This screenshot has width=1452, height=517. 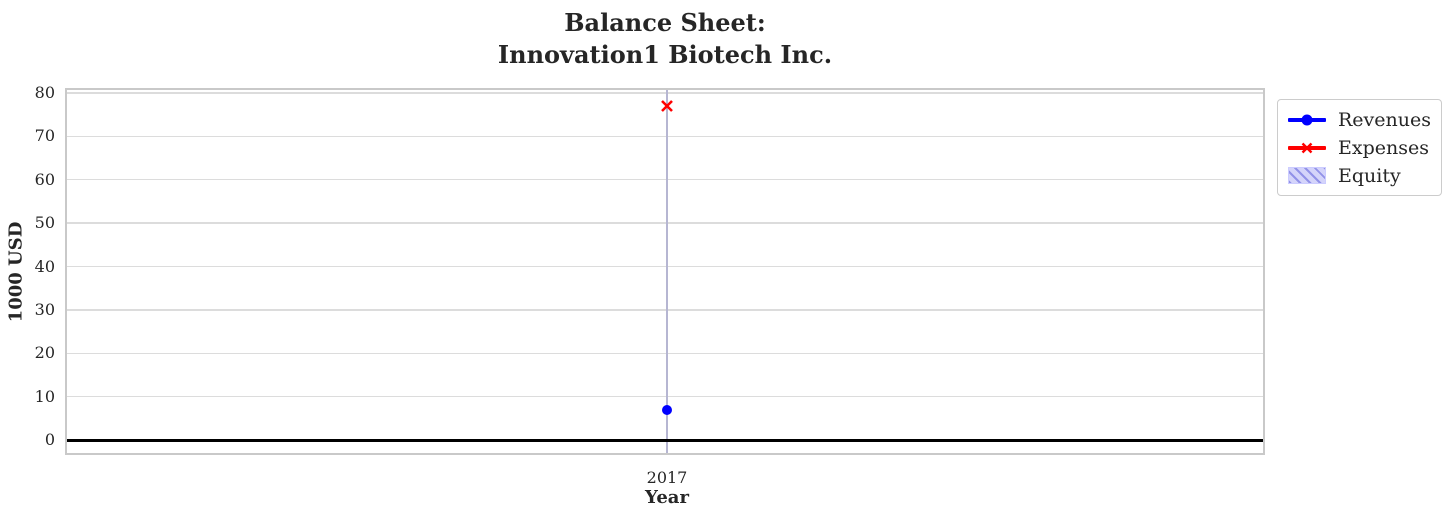 What do you see at coordinates (667, 410) in the screenshot?
I see `revenues-marker` at bounding box center [667, 410].